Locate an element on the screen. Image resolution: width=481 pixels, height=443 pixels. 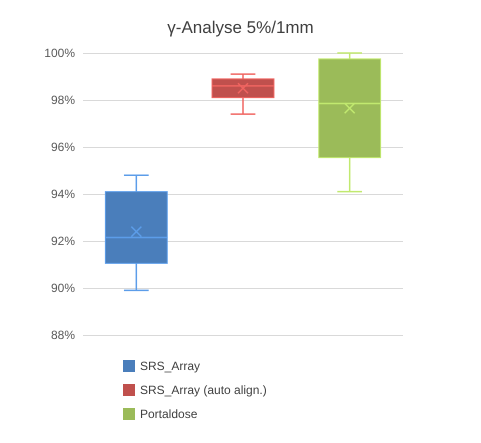
y-tick-label: 94% is located at coordinates (63, 194).